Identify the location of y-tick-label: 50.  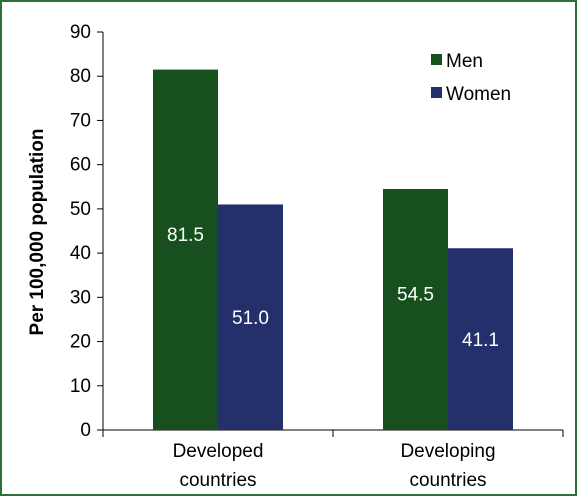
(80, 209).